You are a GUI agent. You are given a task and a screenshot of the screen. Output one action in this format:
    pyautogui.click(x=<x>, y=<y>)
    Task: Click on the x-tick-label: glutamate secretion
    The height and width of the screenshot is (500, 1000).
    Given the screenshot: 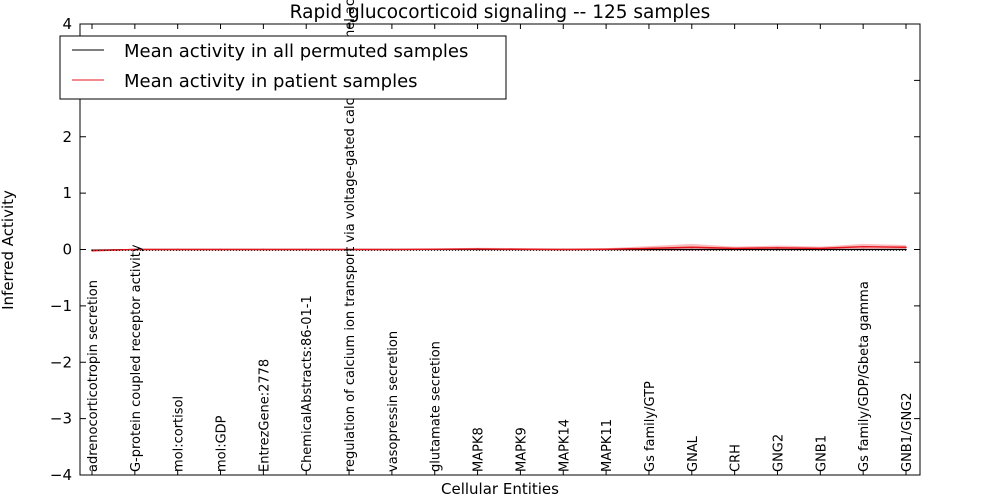 What is the action you would take?
    pyautogui.click(x=436, y=406)
    